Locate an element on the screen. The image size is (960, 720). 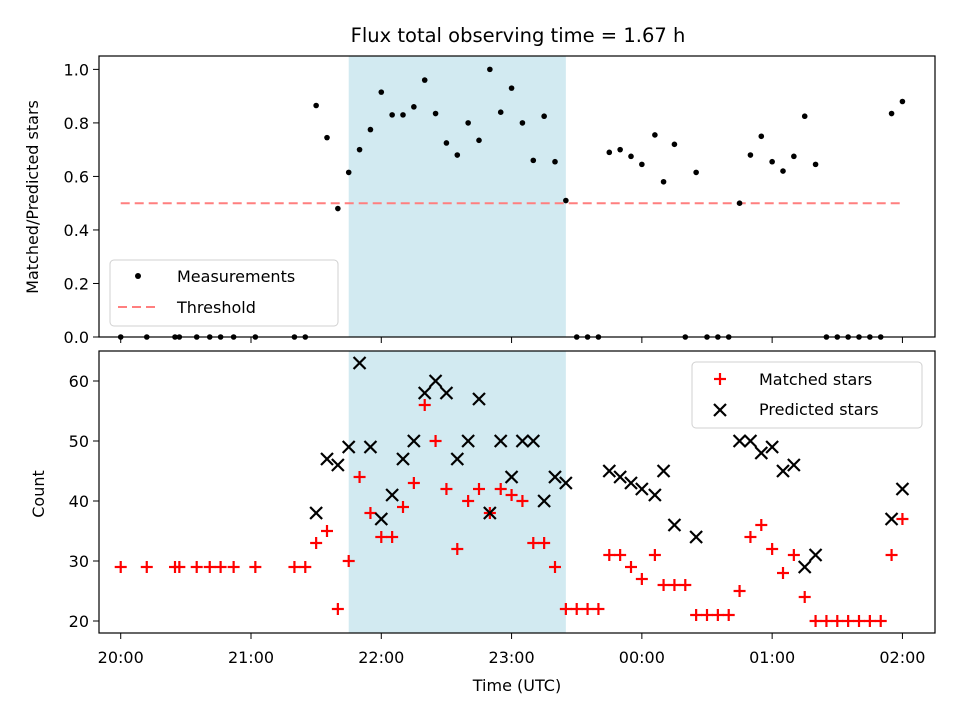
x-tick-label: 21:00 is located at coordinates (251, 657).